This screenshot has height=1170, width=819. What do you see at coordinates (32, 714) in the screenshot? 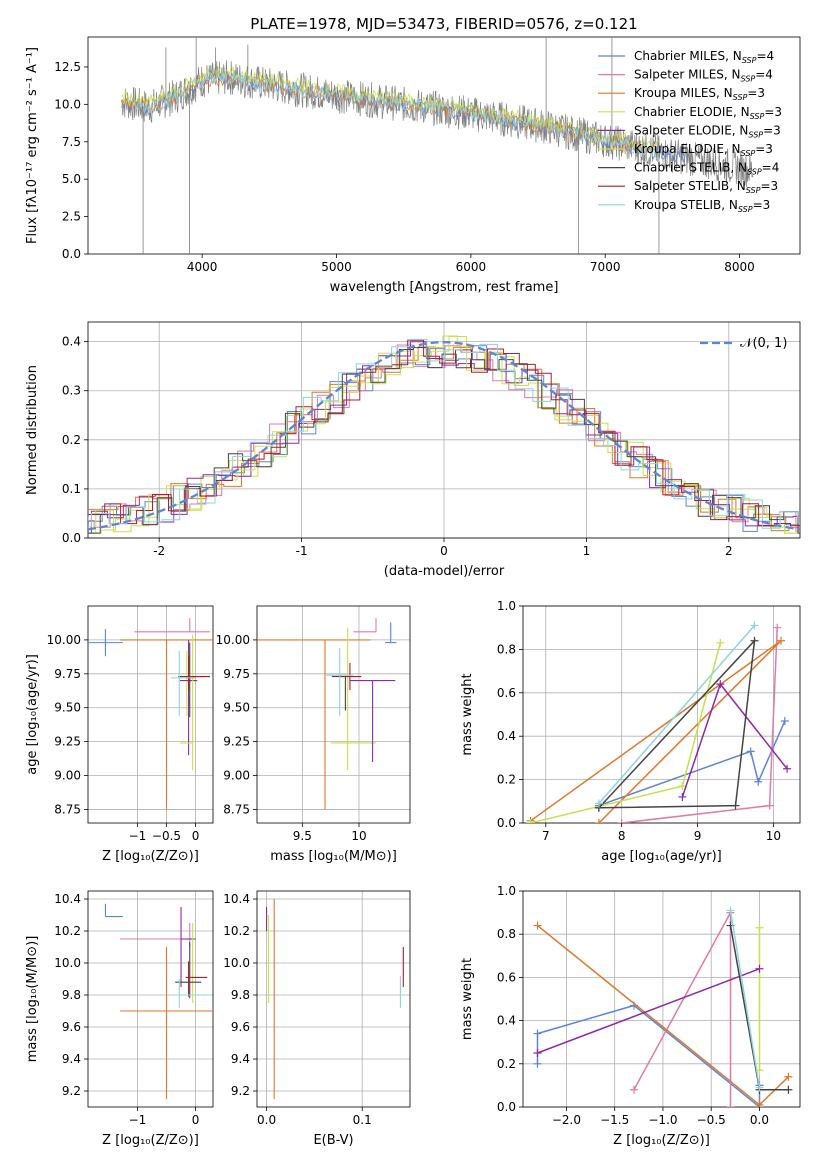
I see `y-axis-label: age [log₁₀(age/yr)]` at bounding box center [32, 714].